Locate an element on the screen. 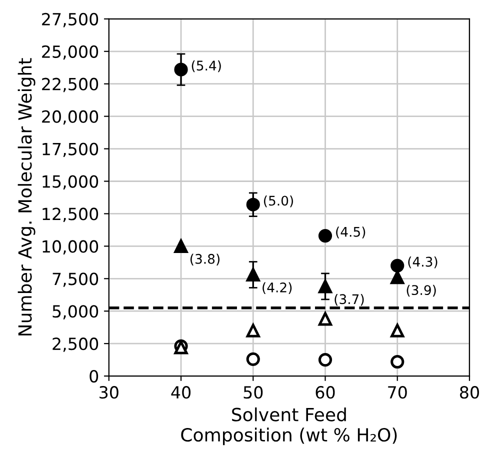 The width and height of the screenshot is (484, 473). x-axis-title: Solvent Feed Composition (wt % H₂O) is located at coordinates (289, 426).